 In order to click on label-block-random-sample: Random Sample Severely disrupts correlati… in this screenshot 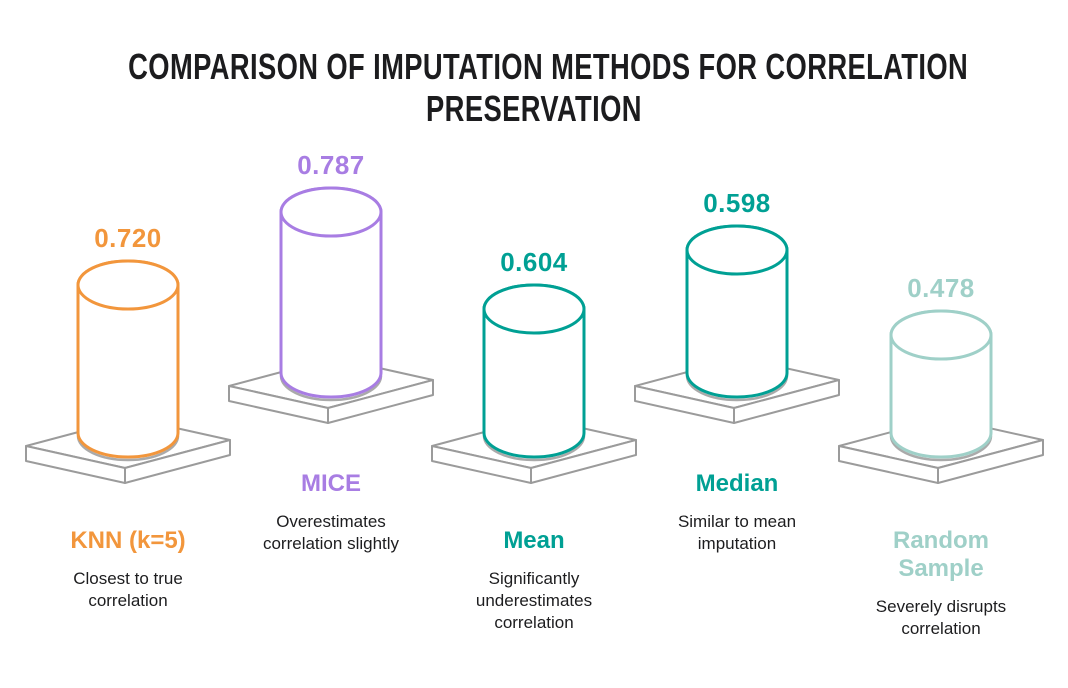, I will do `click(941, 583)`.